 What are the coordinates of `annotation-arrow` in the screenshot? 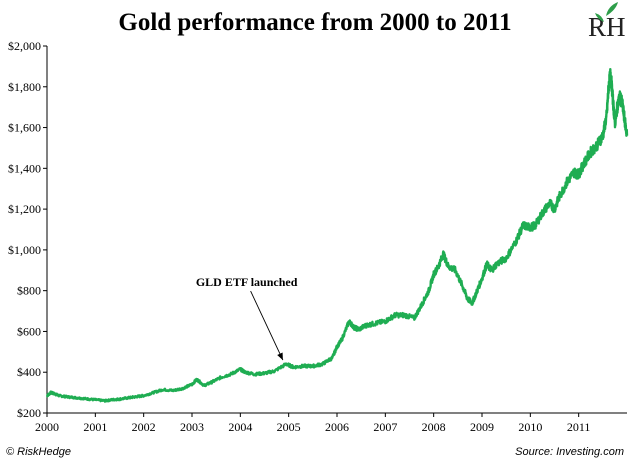 It's located at (267, 325).